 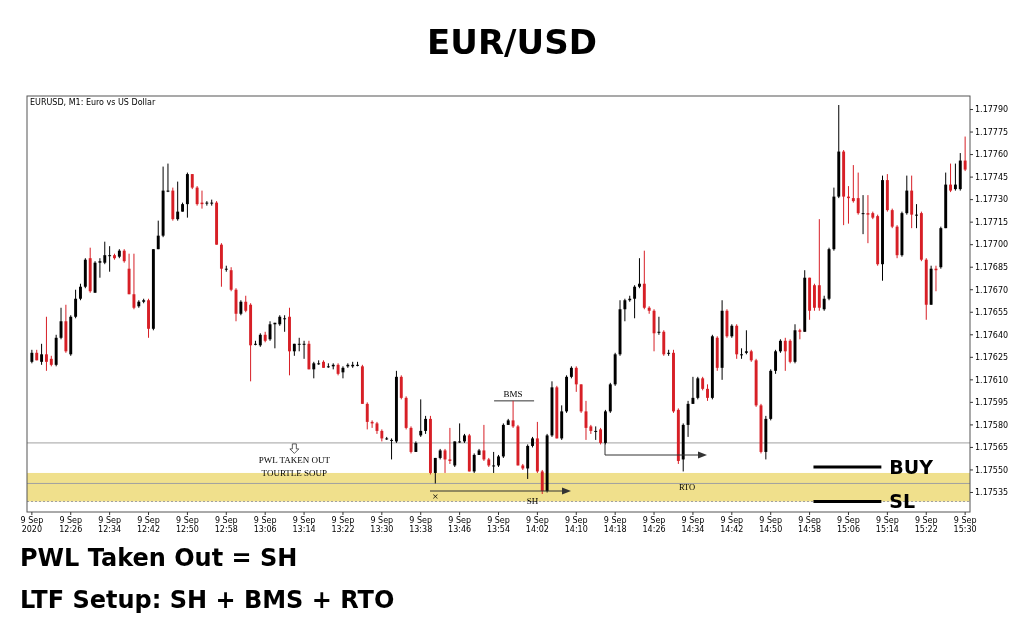 I want to click on y-tick-label: 1.17550, so click(x=992, y=470).